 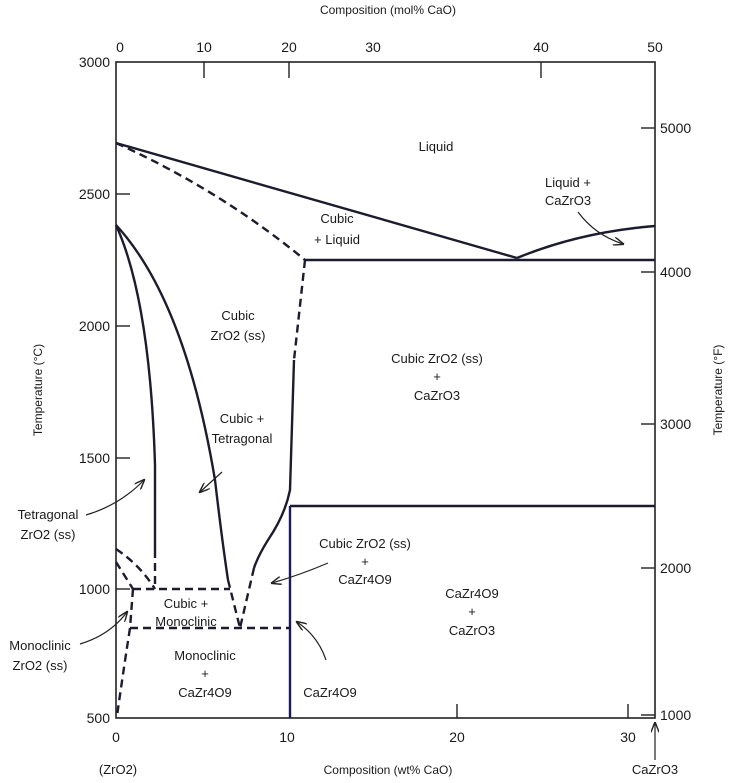 What do you see at coordinates (247, 598) in the screenshot?
I see `cubic-solvus-low-dashed` at bounding box center [247, 598].